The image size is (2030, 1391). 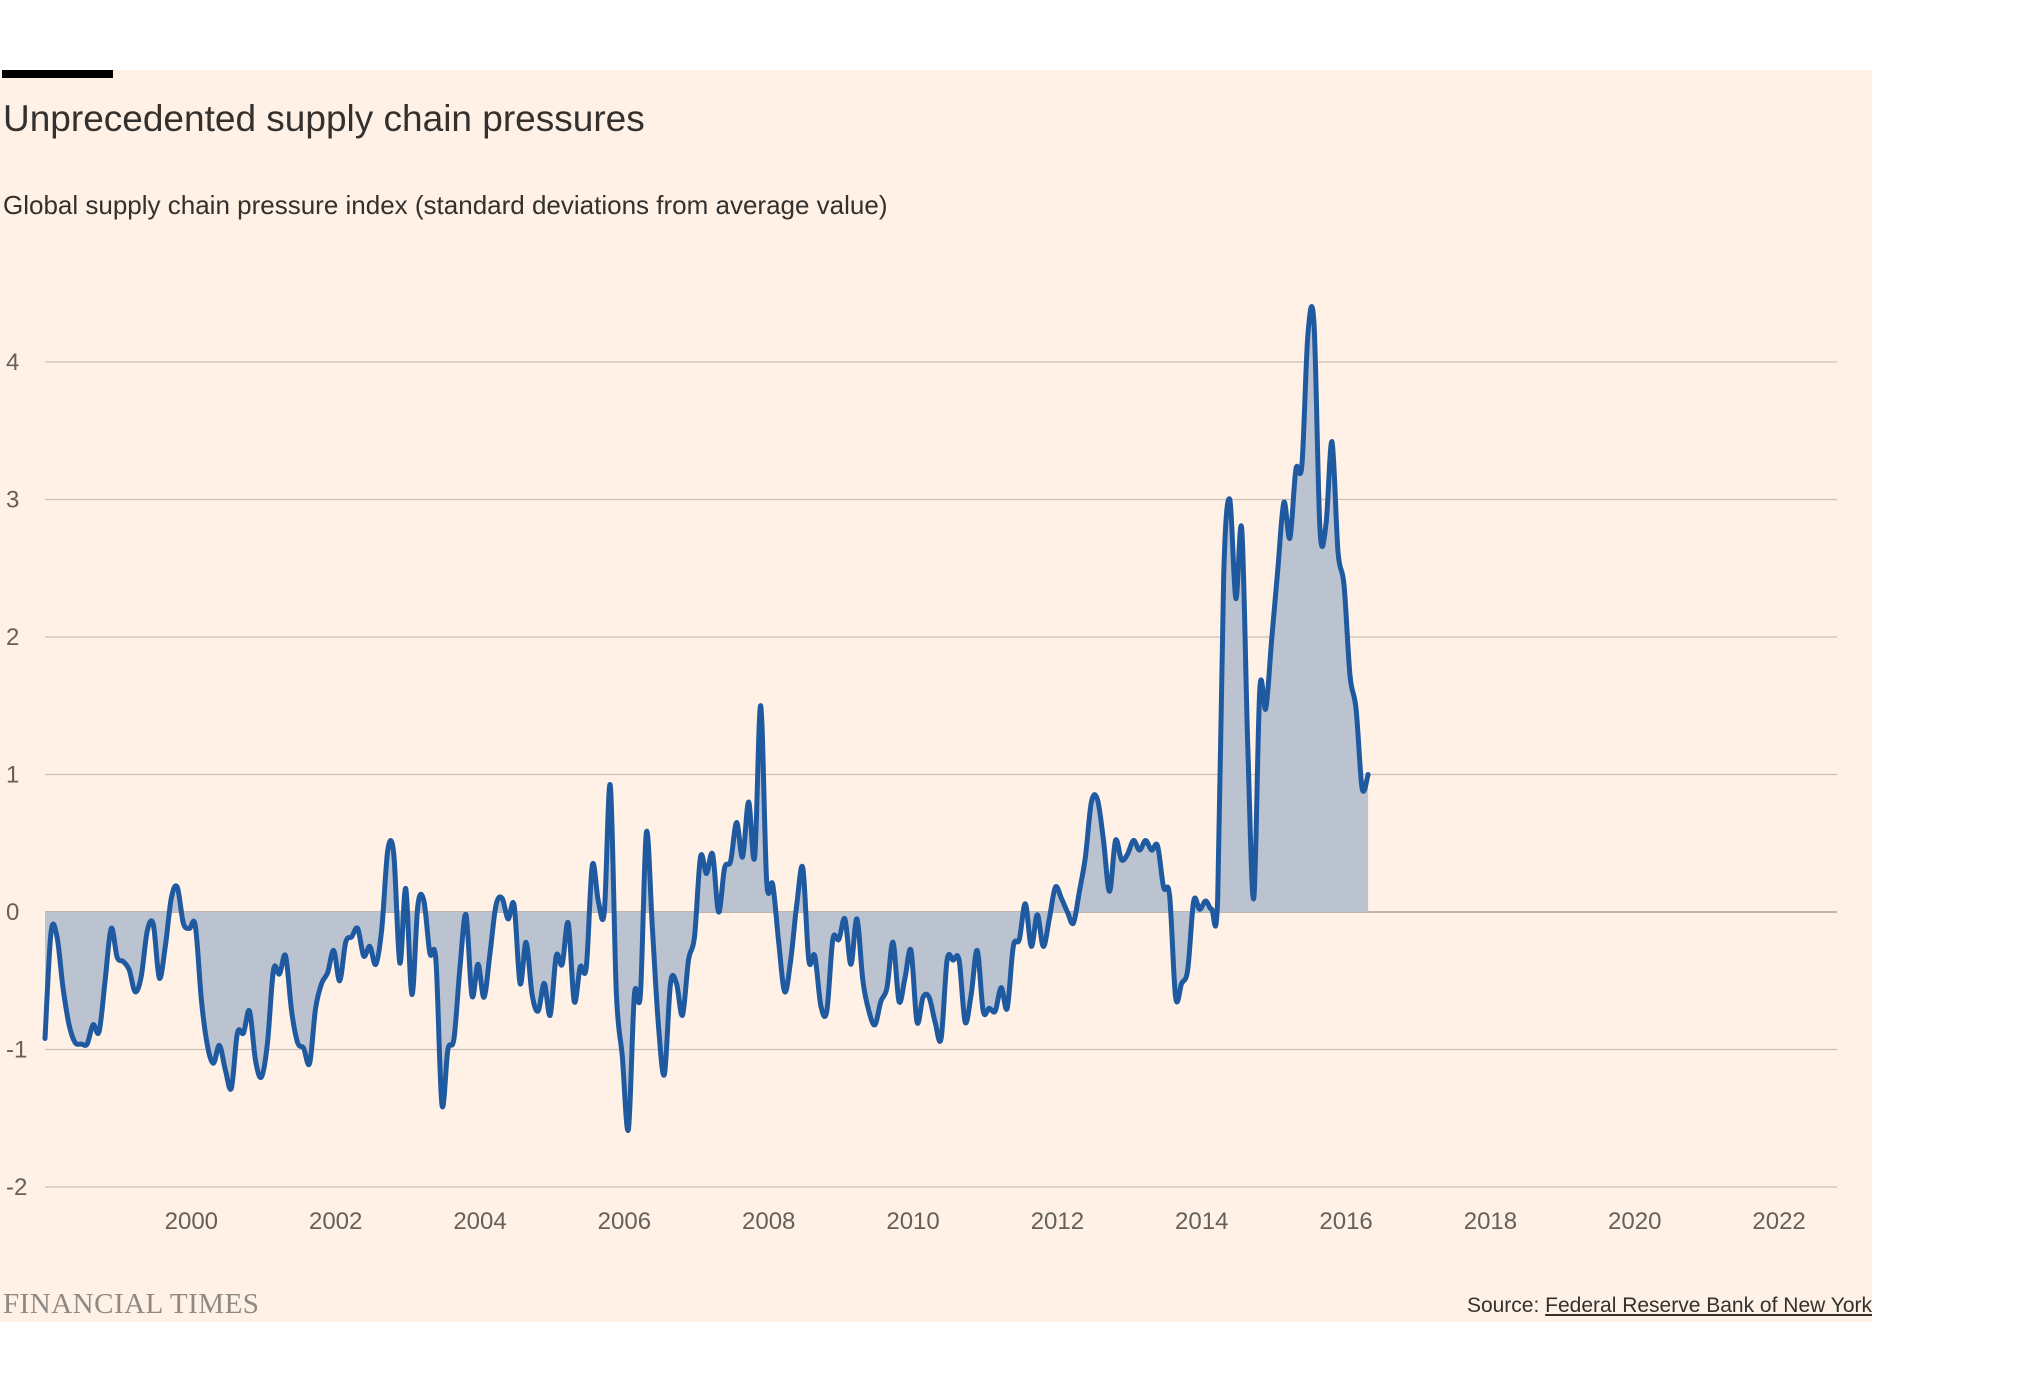 What do you see at coordinates (131, 1304) in the screenshot?
I see `financial-times-logo: FINANCIAL TIMES` at bounding box center [131, 1304].